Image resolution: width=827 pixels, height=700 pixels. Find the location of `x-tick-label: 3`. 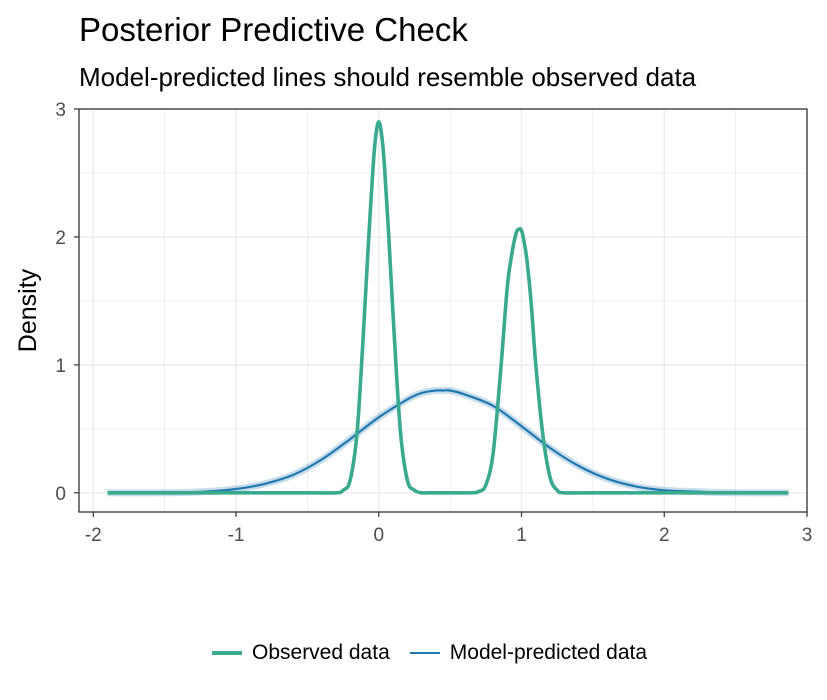

x-tick-label: 3 is located at coordinates (807, 535).